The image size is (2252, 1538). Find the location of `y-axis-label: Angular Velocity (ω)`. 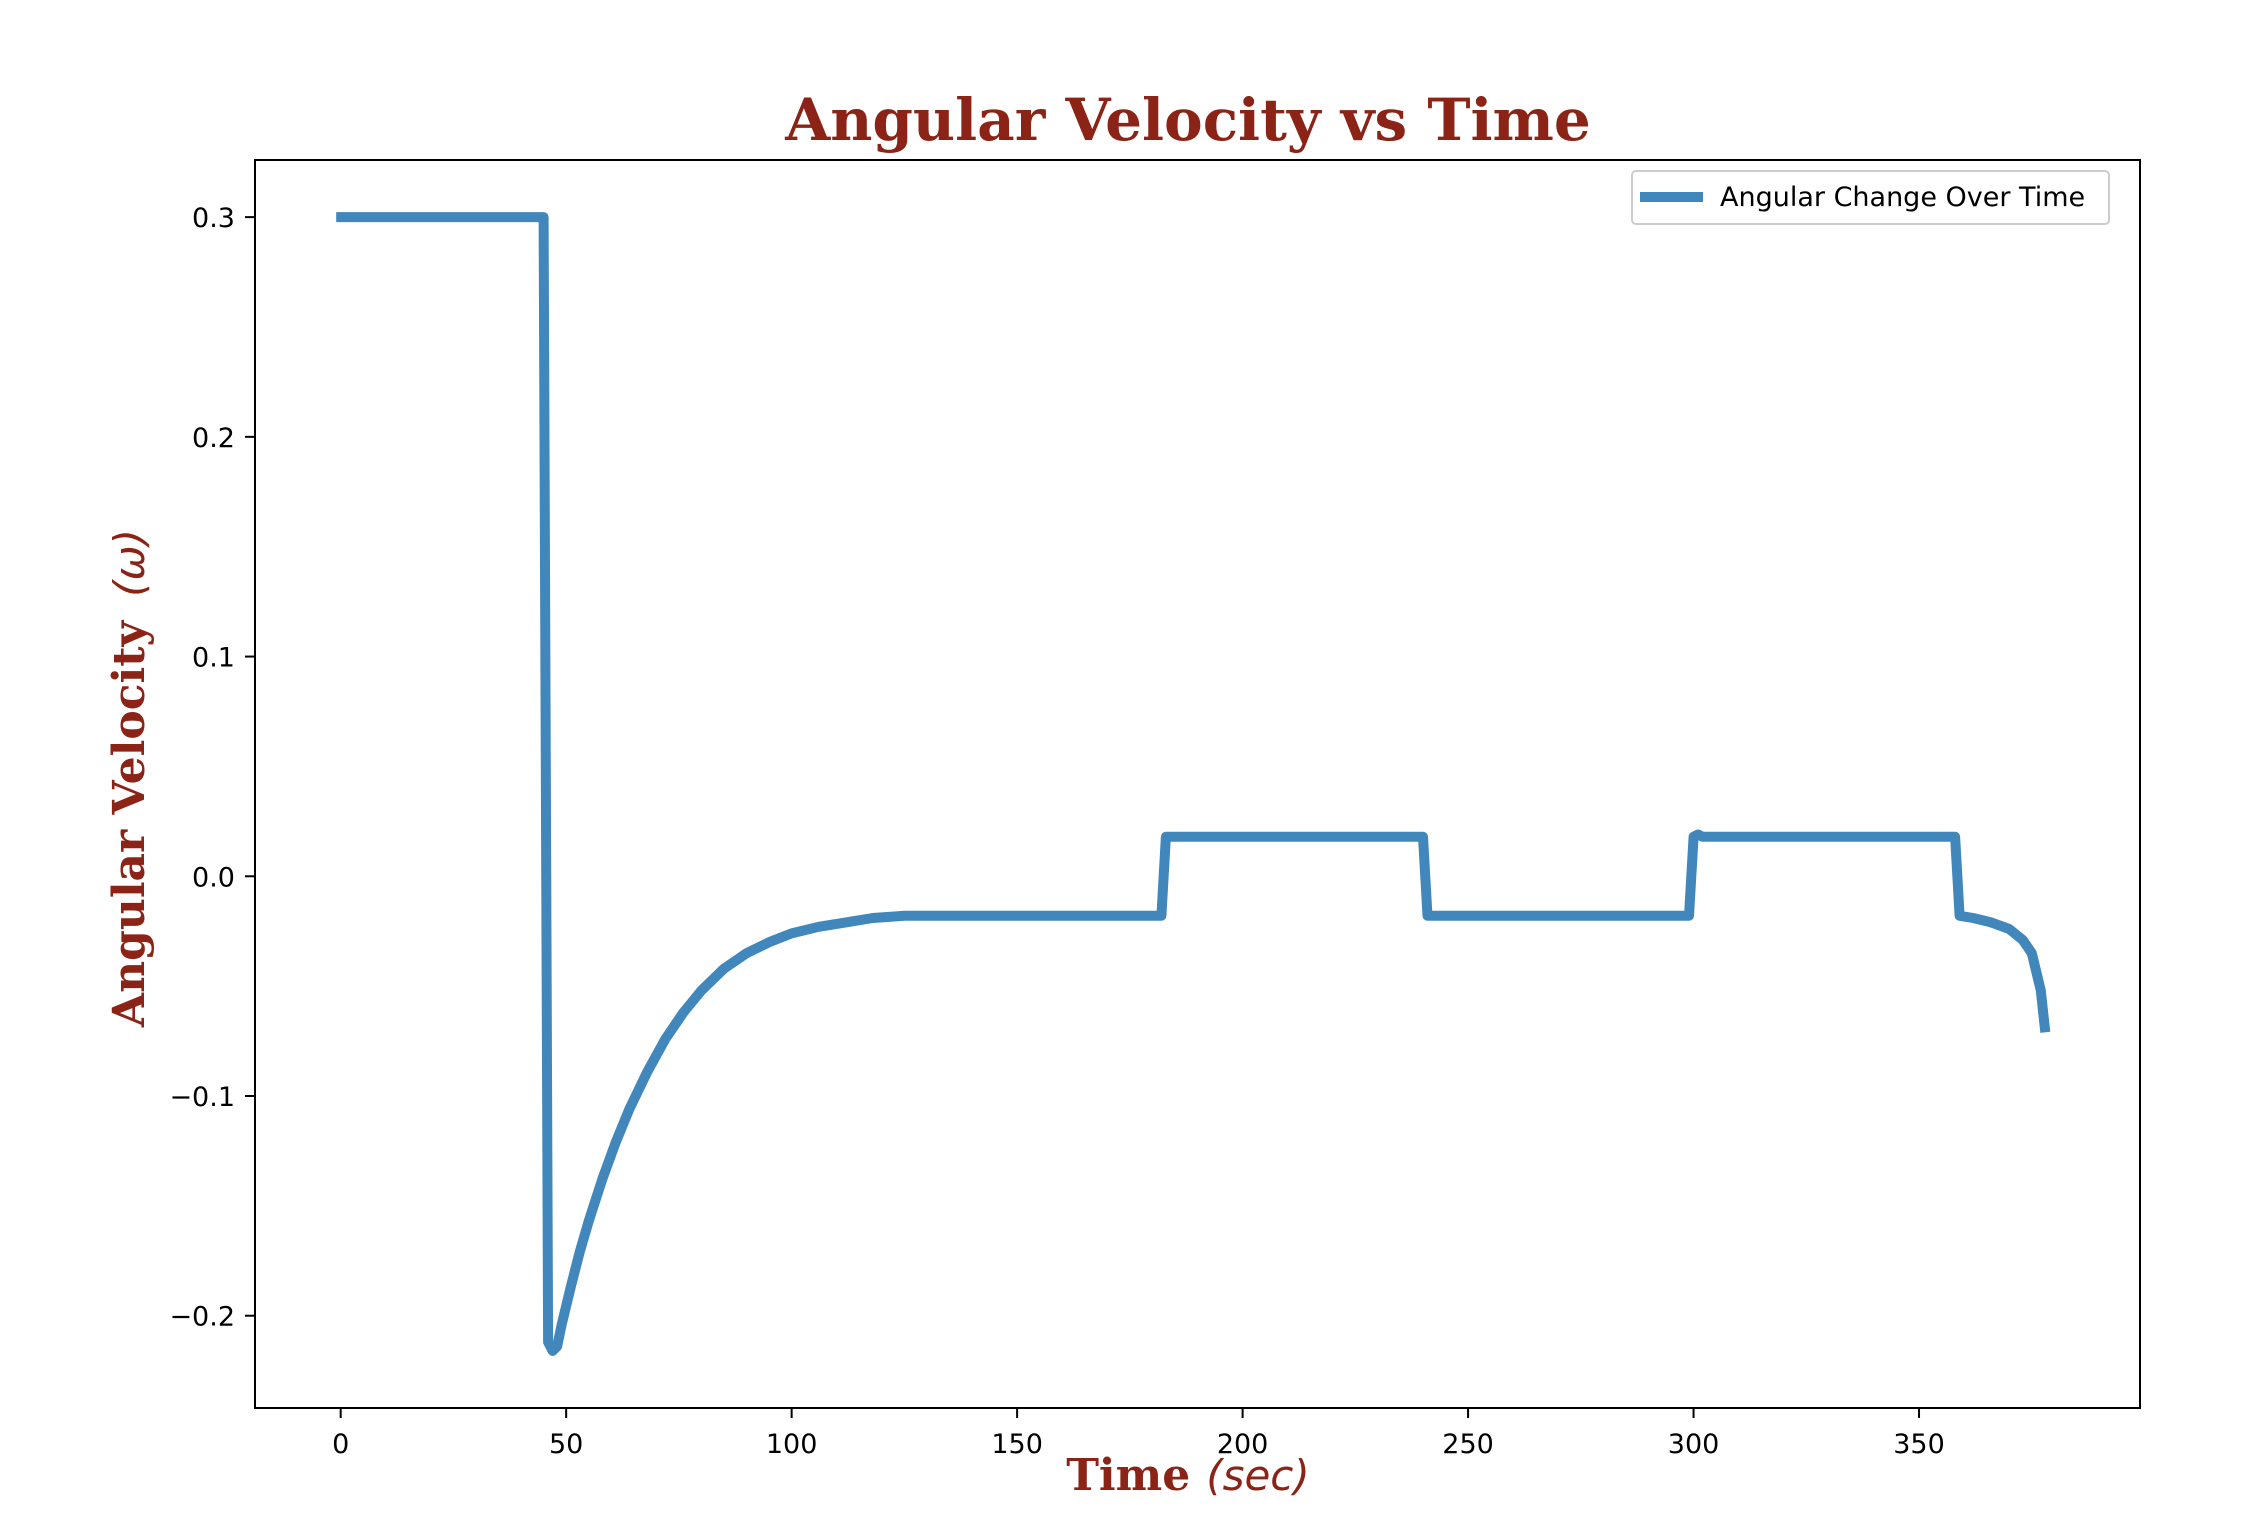

y-axis-label: Angular Velocity (ω) is located at coordinates (129, 778).